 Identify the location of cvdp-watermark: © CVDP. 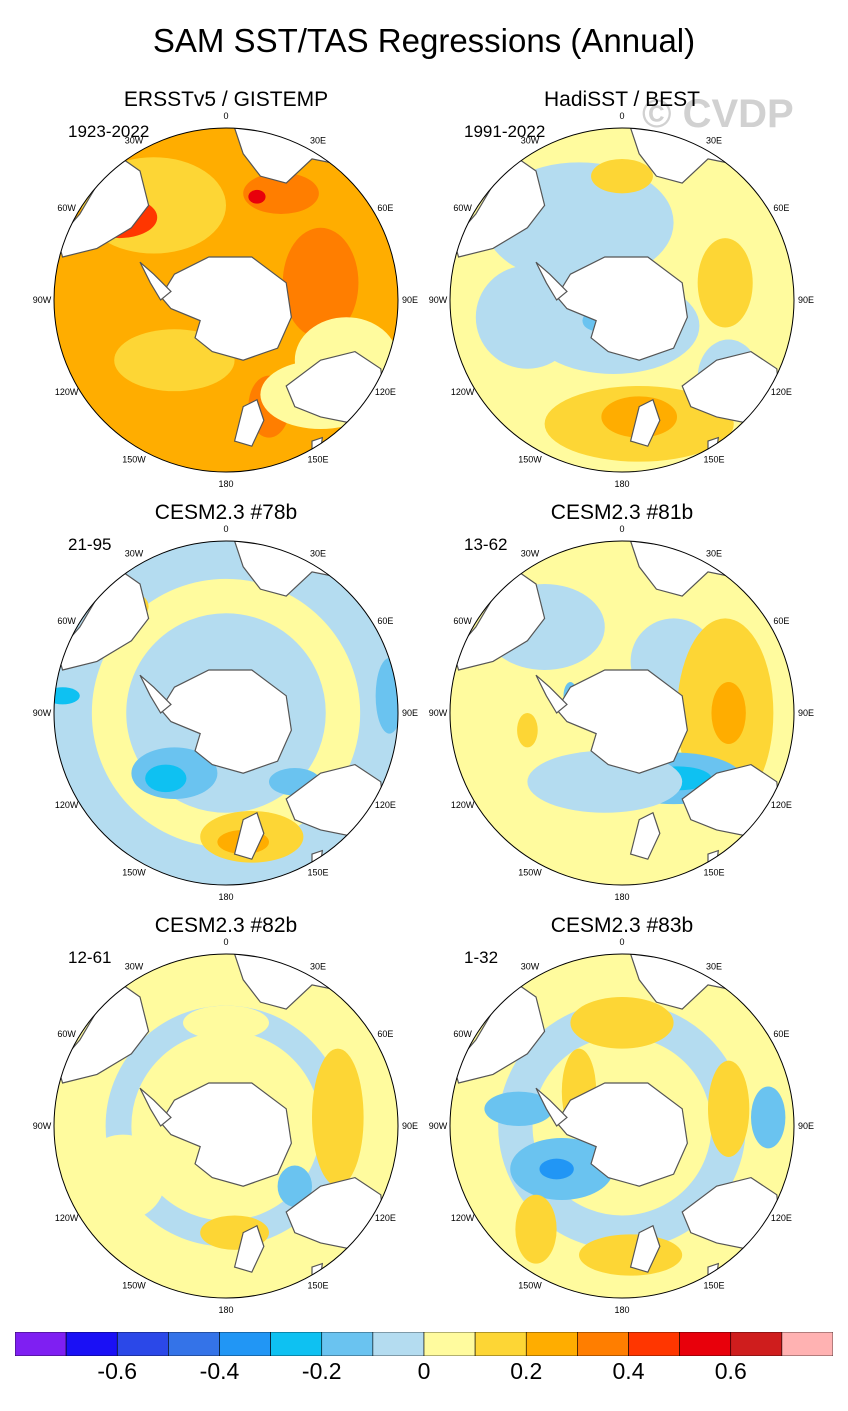
(718, 114).